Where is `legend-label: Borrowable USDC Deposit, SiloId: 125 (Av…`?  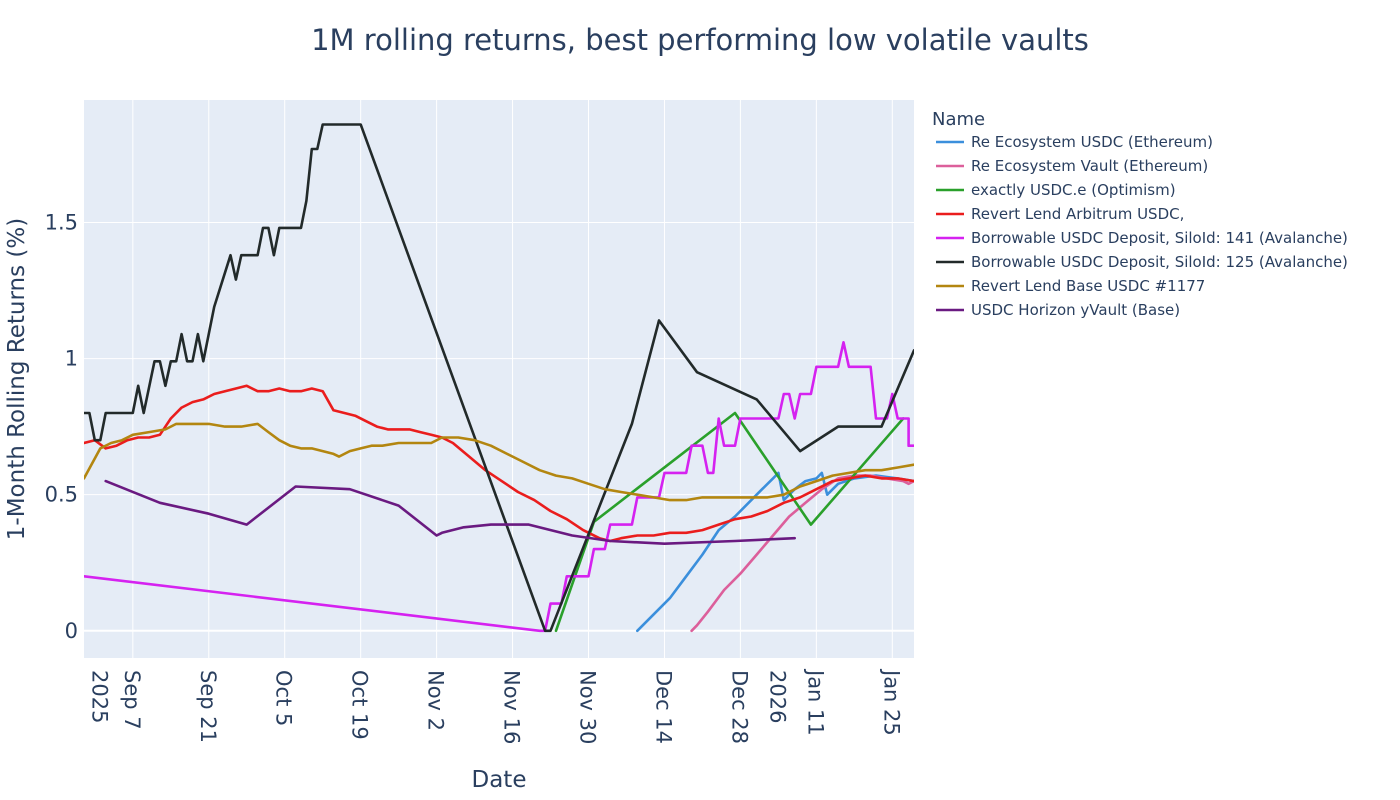 legend-label: Borrowable USDC Deposit, SiloId: 125 (Av… is located at coordinates (1159, 262).